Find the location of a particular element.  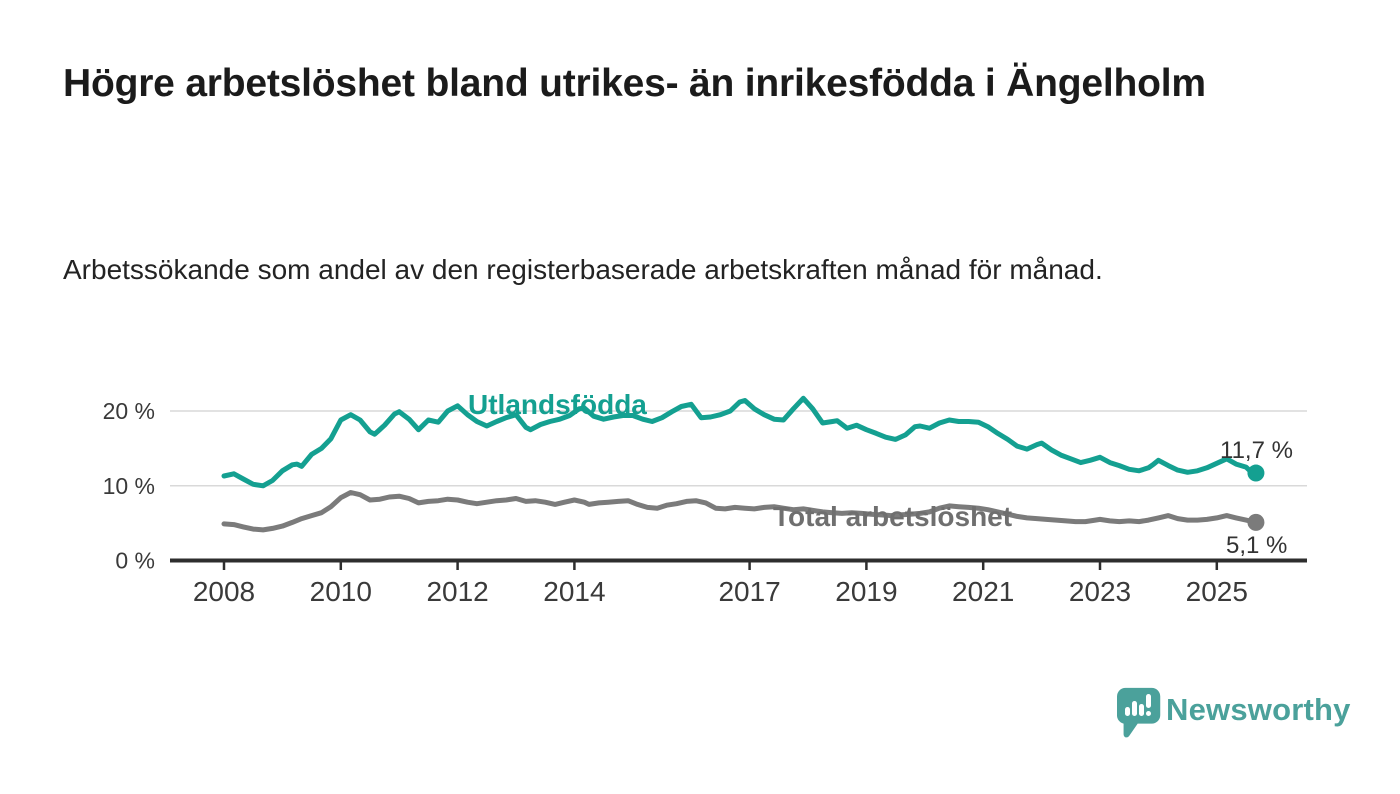

x-axis-tick-label: 2025 is located at coordinates (1217, 591).